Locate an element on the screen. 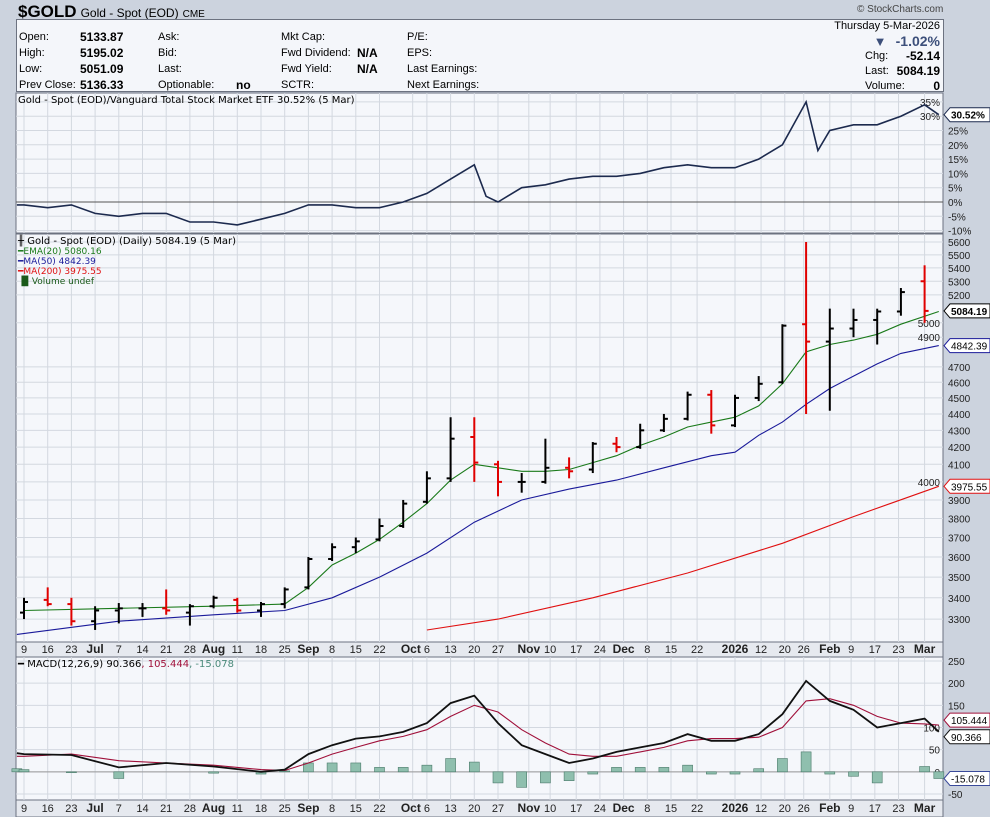 This screenshot has height=817, width=990. pe-label: P/E: is located at coordinates (417, 37).